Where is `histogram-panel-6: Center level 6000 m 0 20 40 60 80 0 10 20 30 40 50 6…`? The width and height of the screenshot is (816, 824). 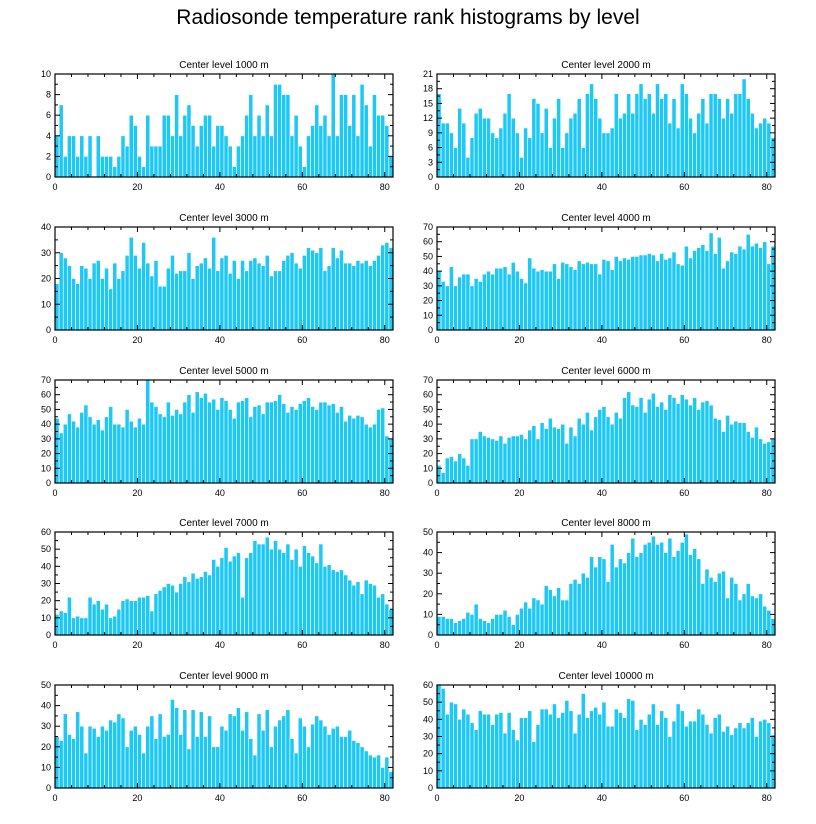 histogram-panel-6: Center level 6000 m 0 20 40 60 80 0 10 20 30 40 50 6… is located at coordinates (599, 432).